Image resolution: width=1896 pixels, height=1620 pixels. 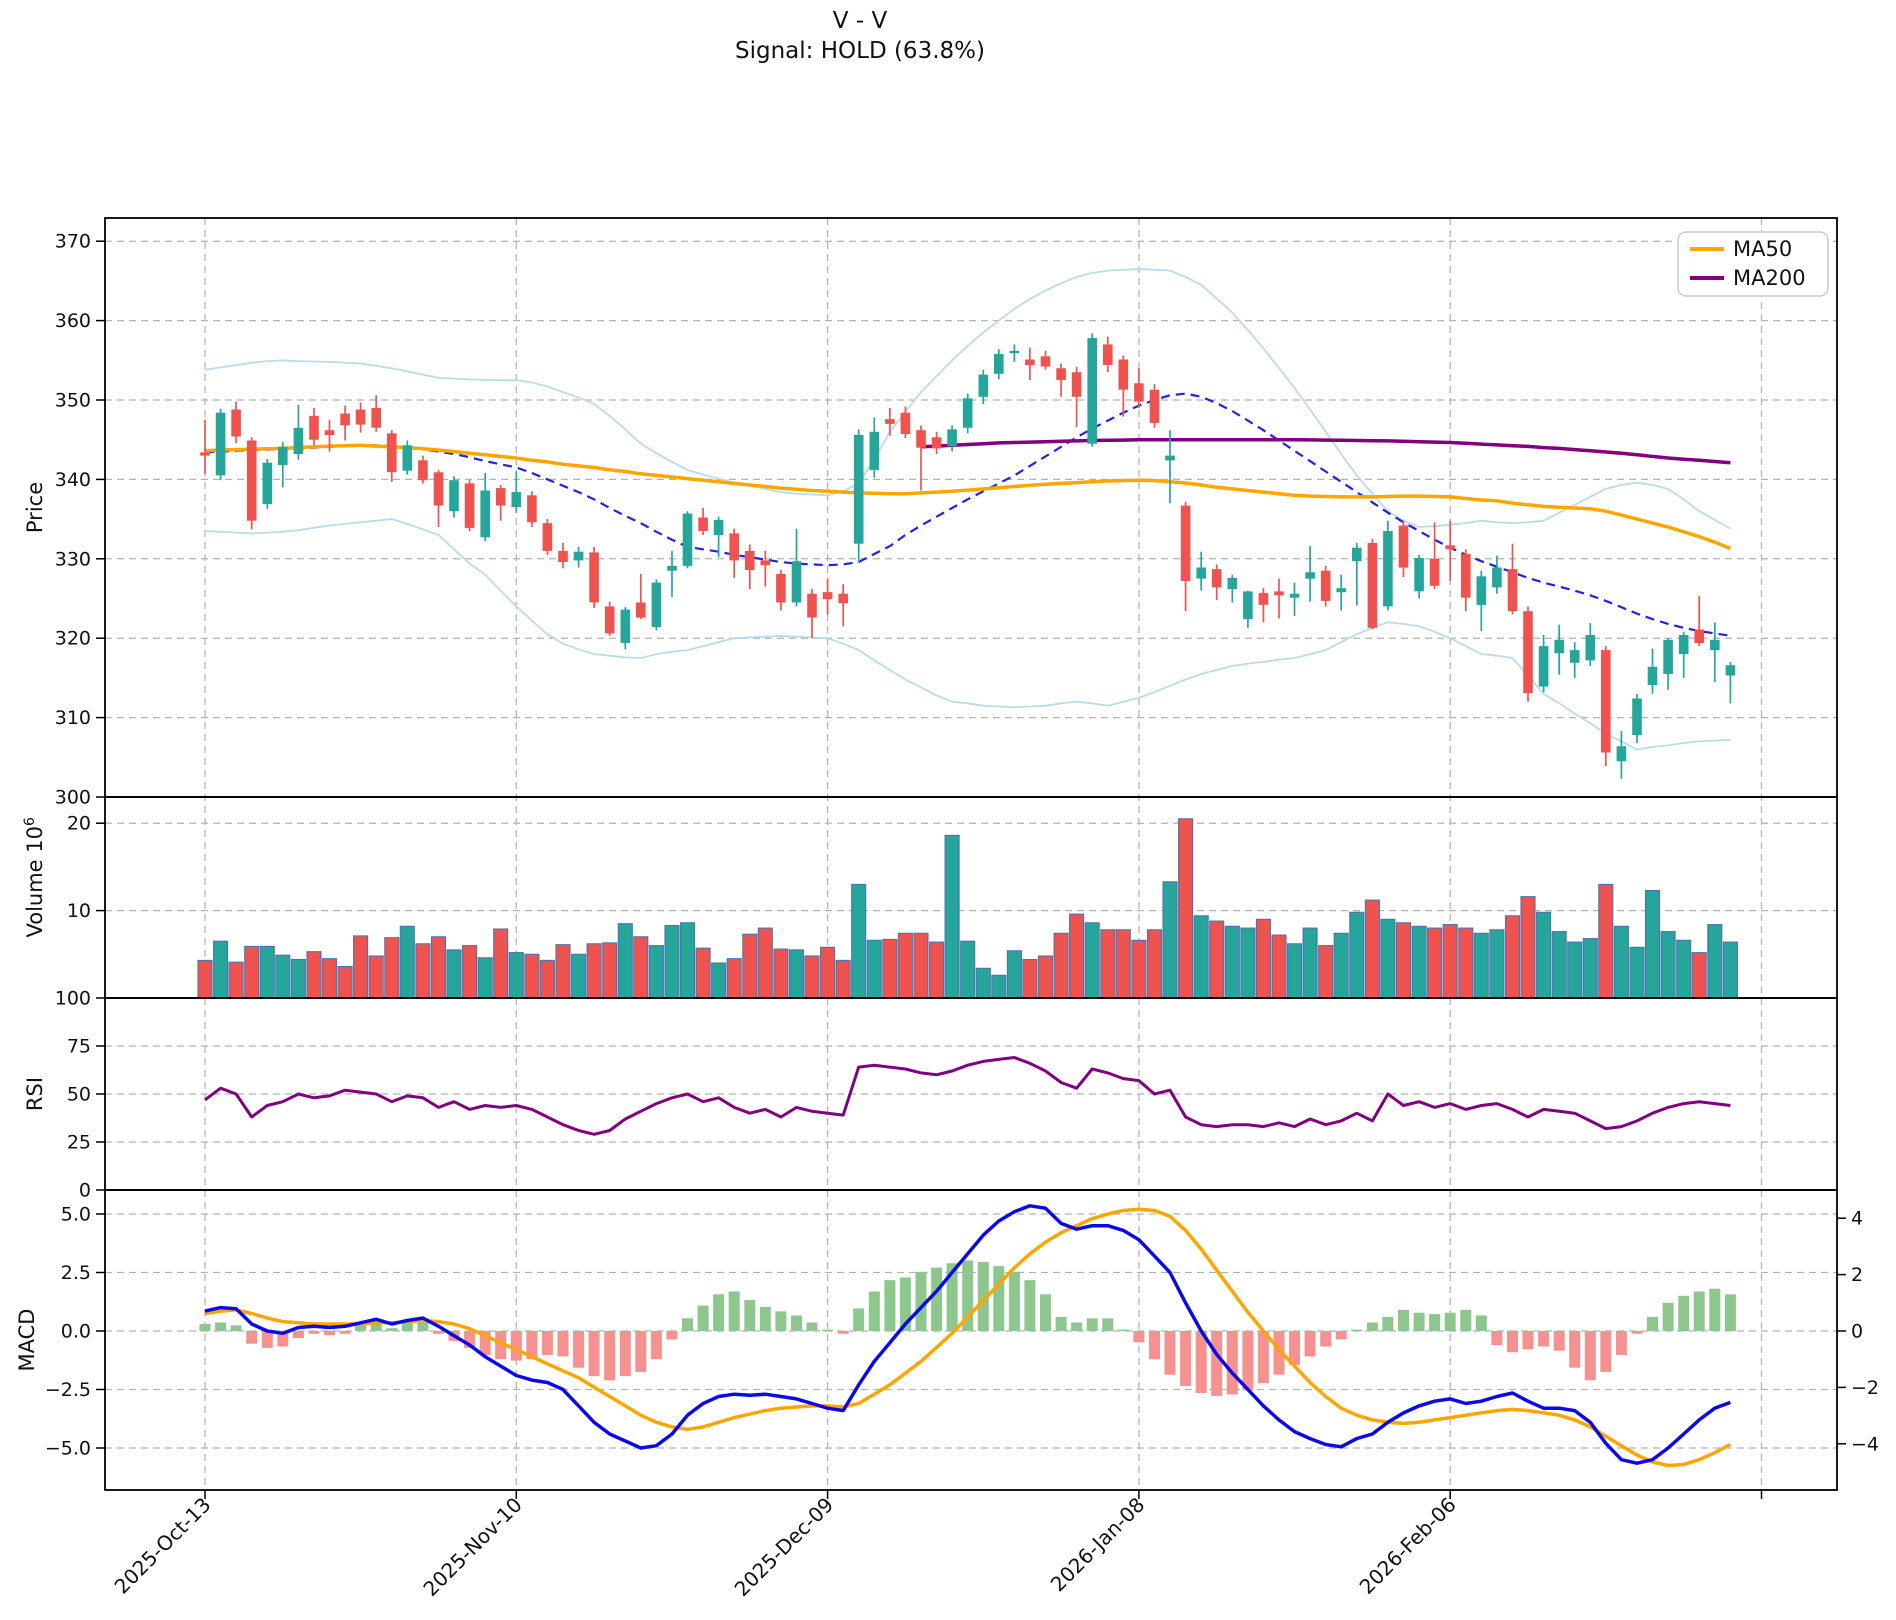 What do you see at coordinates (1408, 1546) in the screenshot?
I see `x-tick-label: 2026-Feb-06` at bounding box center [1408, 1546].